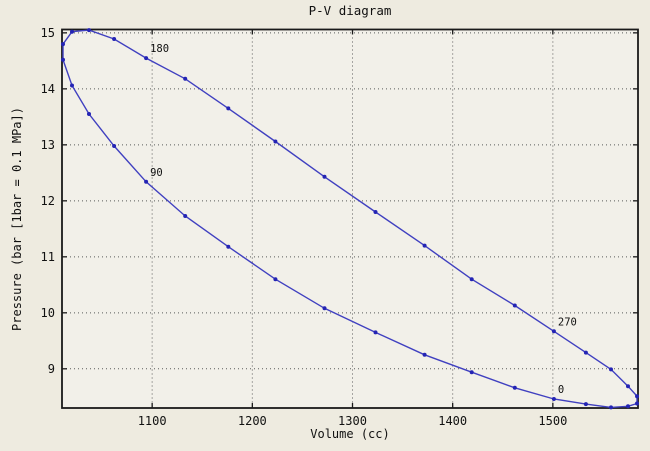 This screenshot has width=650, height=451. What do you see at coordinates (48, 313) in the screenshot?
I see `y-tick-label: 10` at bounding box center [48, 313].